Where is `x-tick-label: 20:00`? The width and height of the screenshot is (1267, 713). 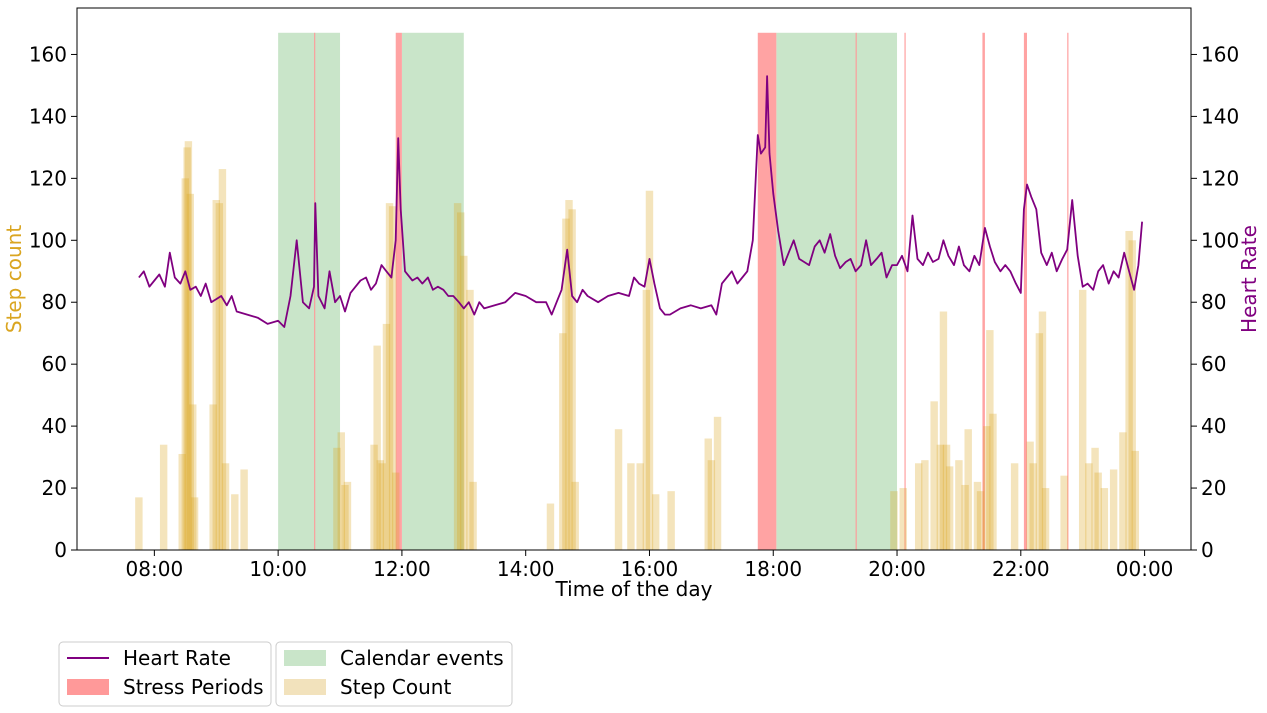
x-tick-label: 20:00 is located at coordinates (897, 569).